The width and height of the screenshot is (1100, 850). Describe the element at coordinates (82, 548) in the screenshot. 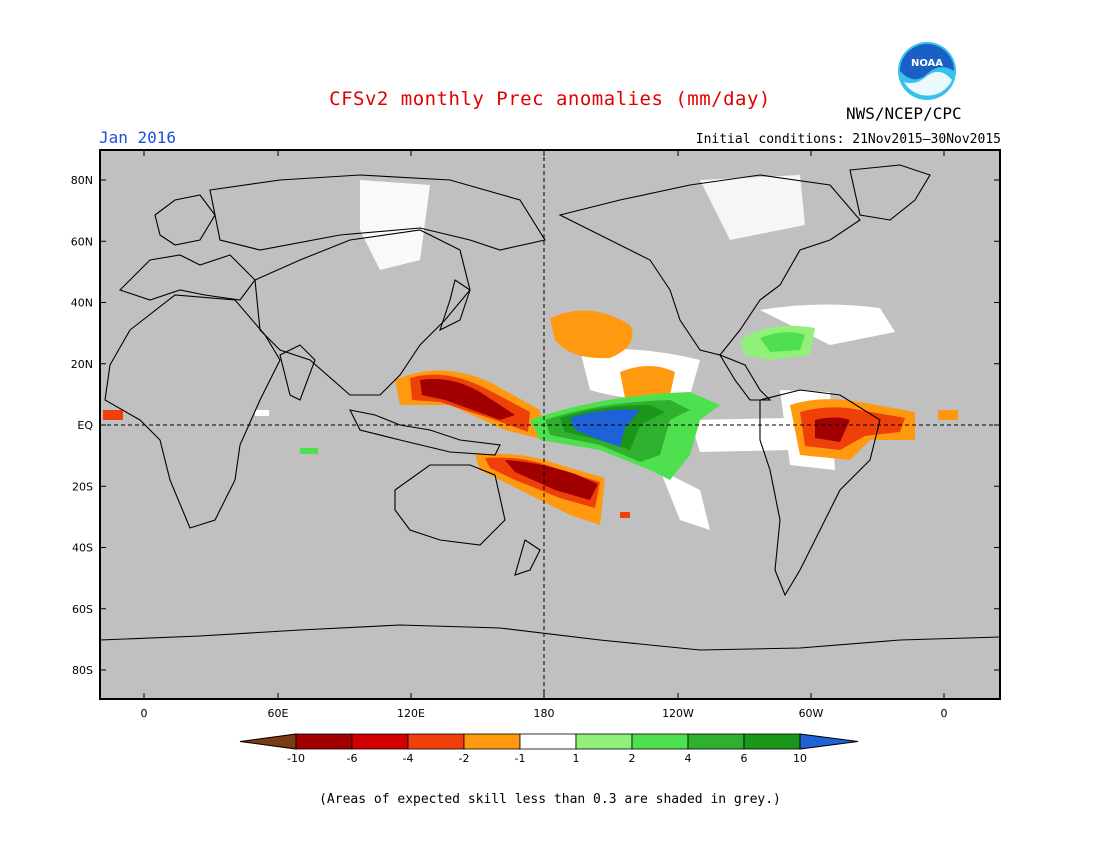

I see `lat-label: 40S` at that location.